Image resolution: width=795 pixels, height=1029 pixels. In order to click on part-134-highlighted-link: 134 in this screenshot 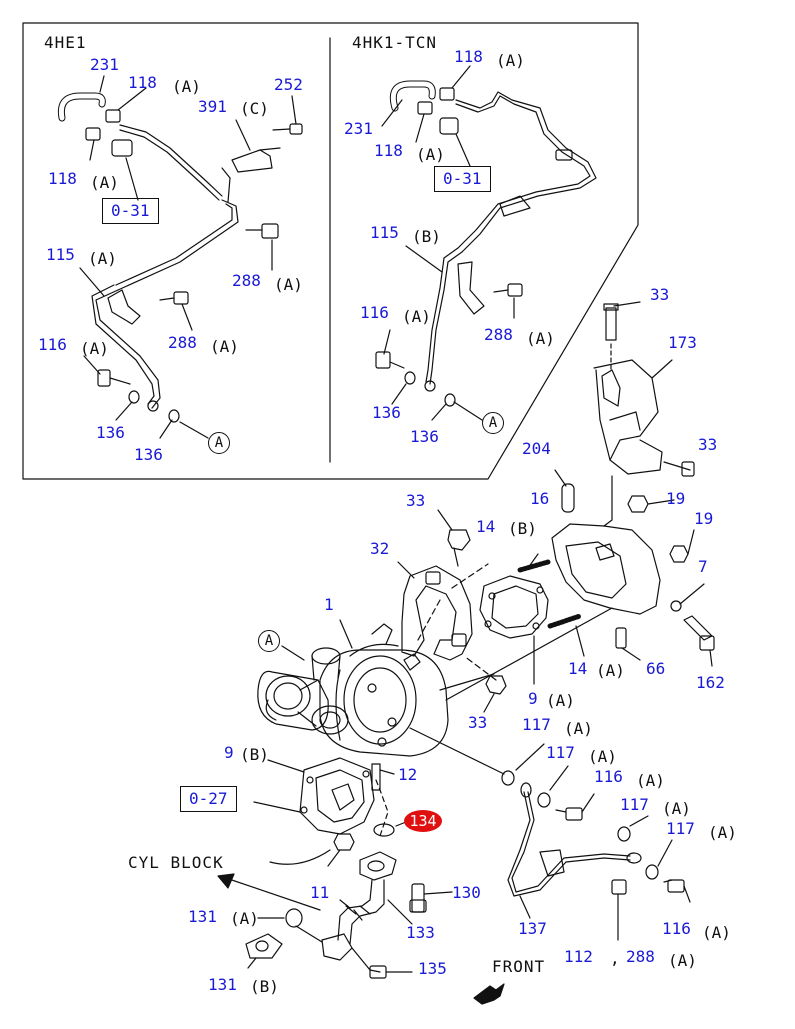, I will do `click(423, 821)`.